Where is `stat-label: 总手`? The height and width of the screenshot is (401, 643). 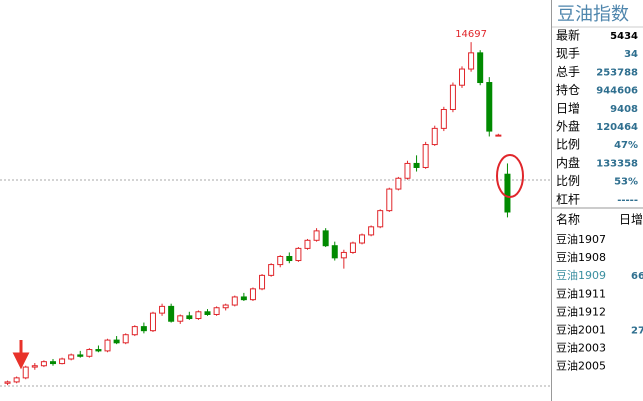
stat-label: 总手 is located at coordinates (568, 72).